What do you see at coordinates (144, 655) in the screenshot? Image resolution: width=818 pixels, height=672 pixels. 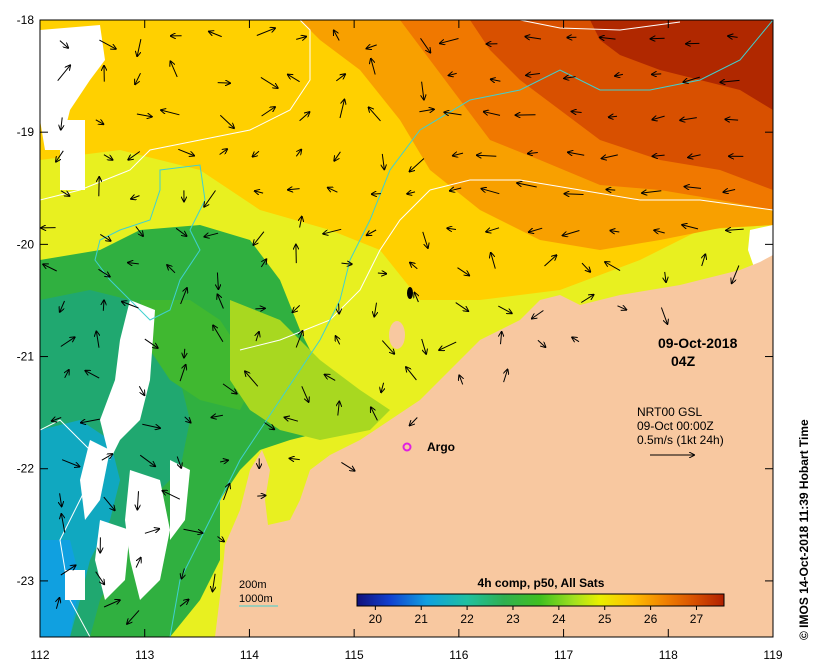 I see `lon-tick-label: 113` at bounding box center [144, 655].